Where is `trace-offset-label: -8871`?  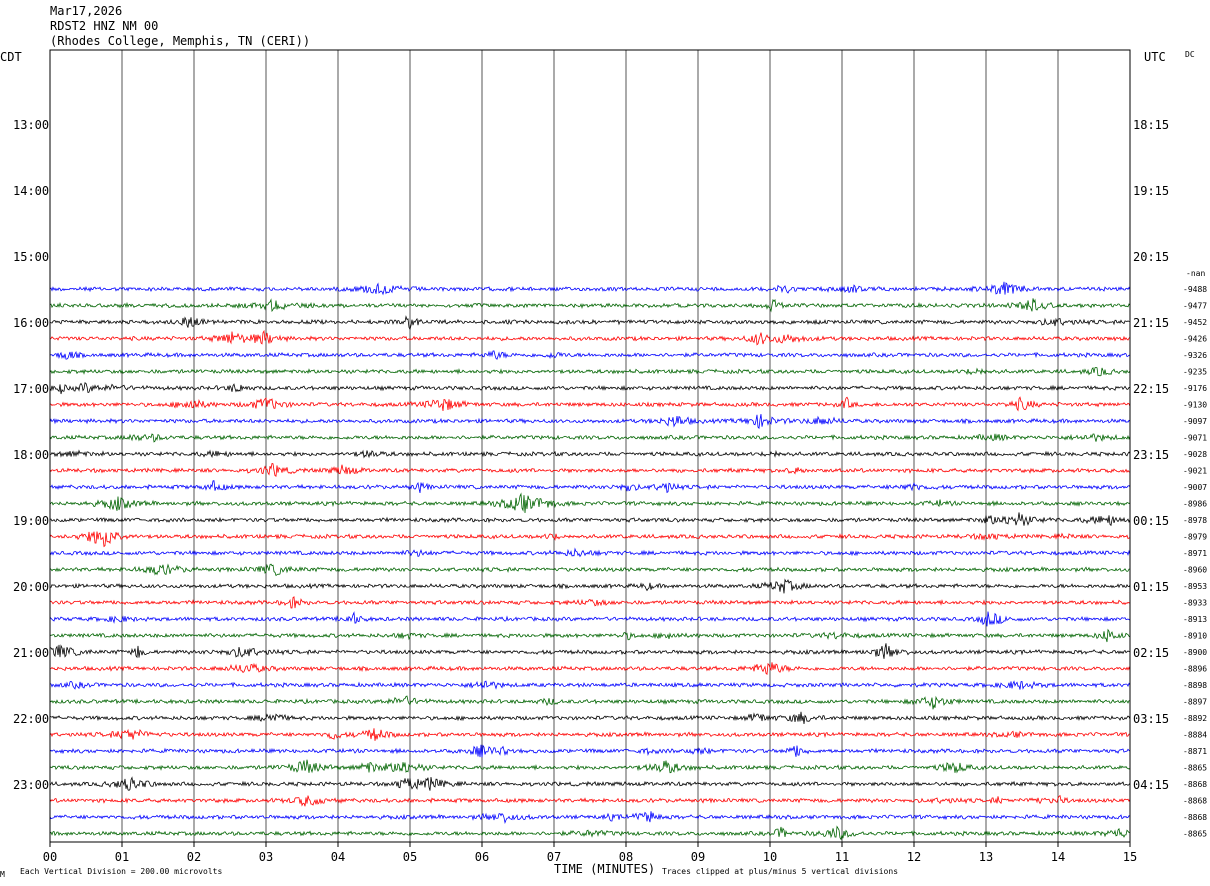
trace-offset-label: -8871 is located at coordinates (1195, 751).